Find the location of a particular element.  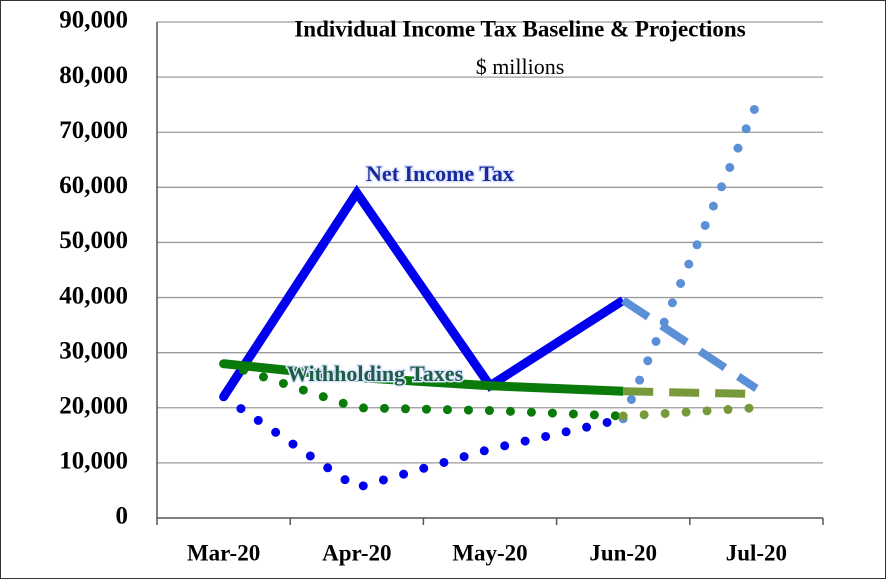

y-tick-label: 90,000 is located at coordinates (93, 20).